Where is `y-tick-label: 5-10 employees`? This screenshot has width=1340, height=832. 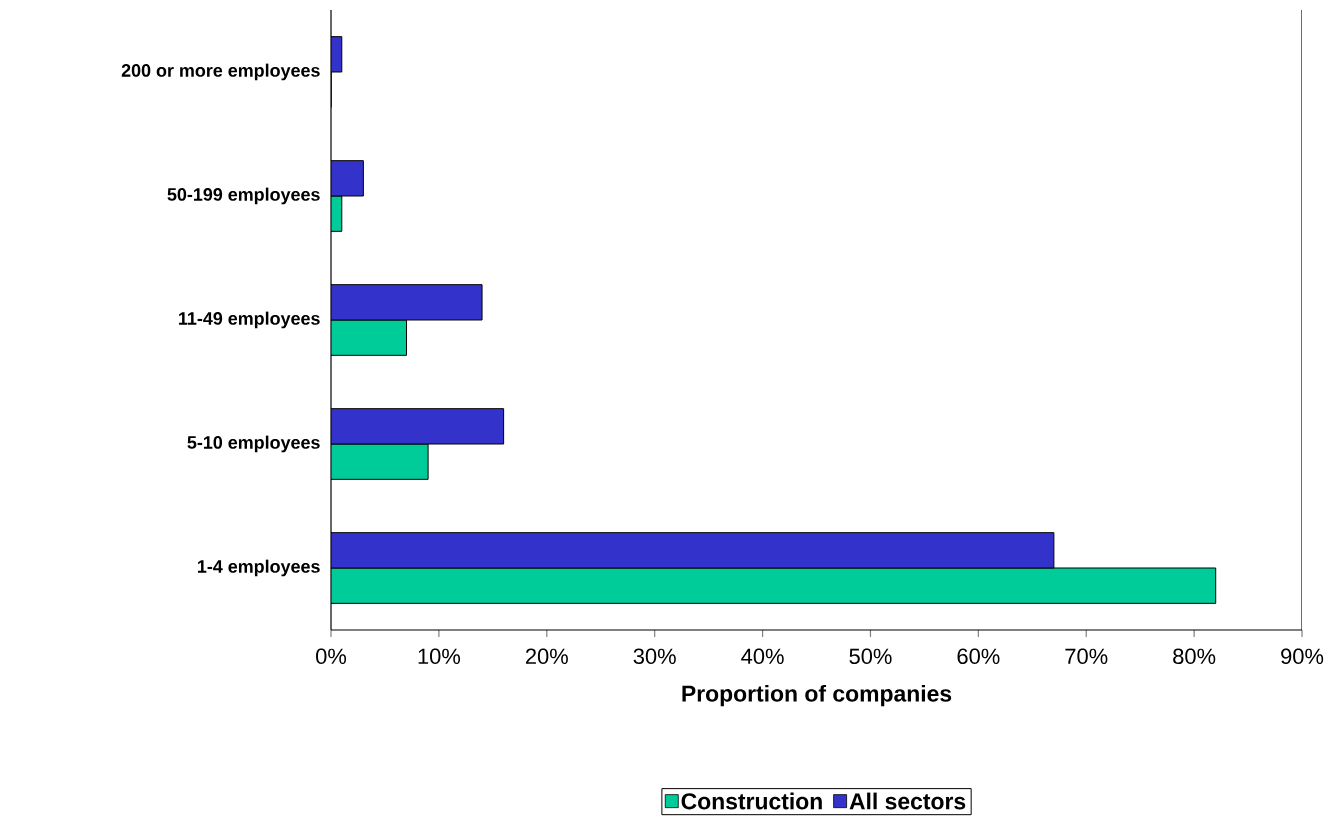 y-tick-label: 5-10 employees is located at coordinates (253, 444).